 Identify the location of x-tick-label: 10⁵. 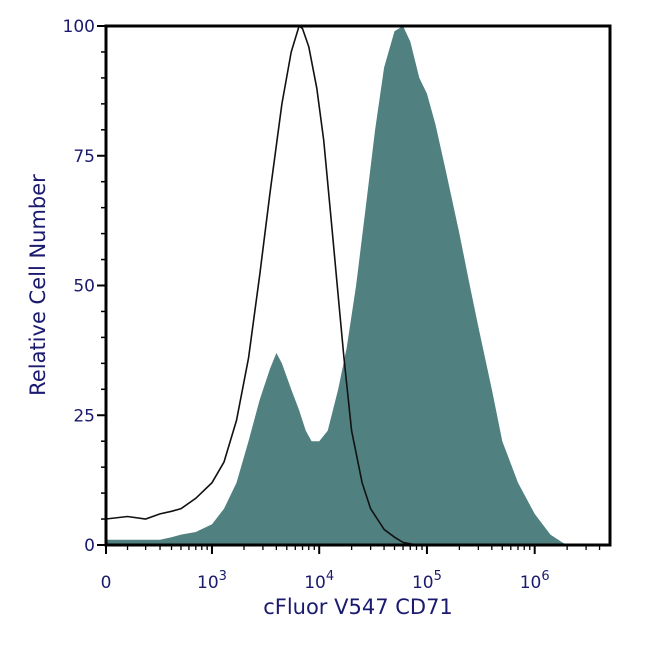
(427, 581).